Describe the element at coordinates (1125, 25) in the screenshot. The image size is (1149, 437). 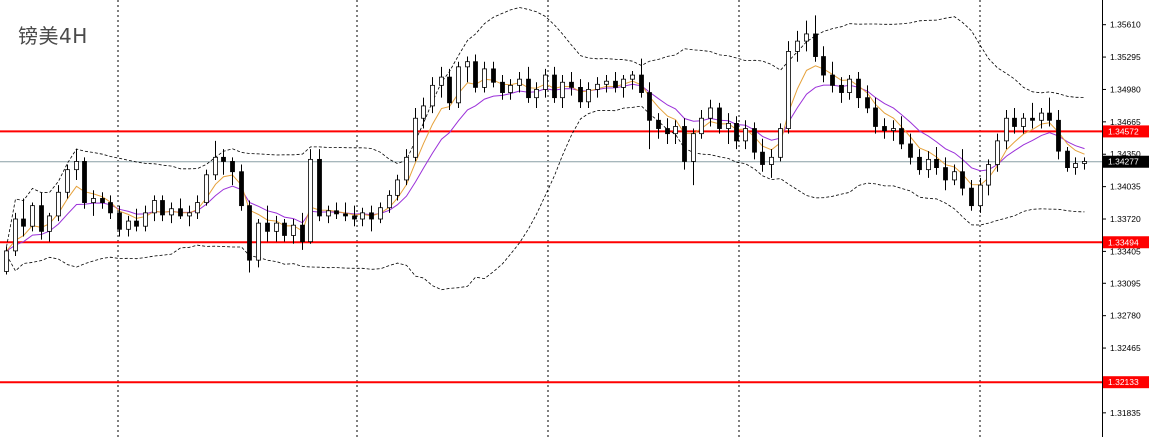
I see `axis-tick-label: 1.35610` at that location.